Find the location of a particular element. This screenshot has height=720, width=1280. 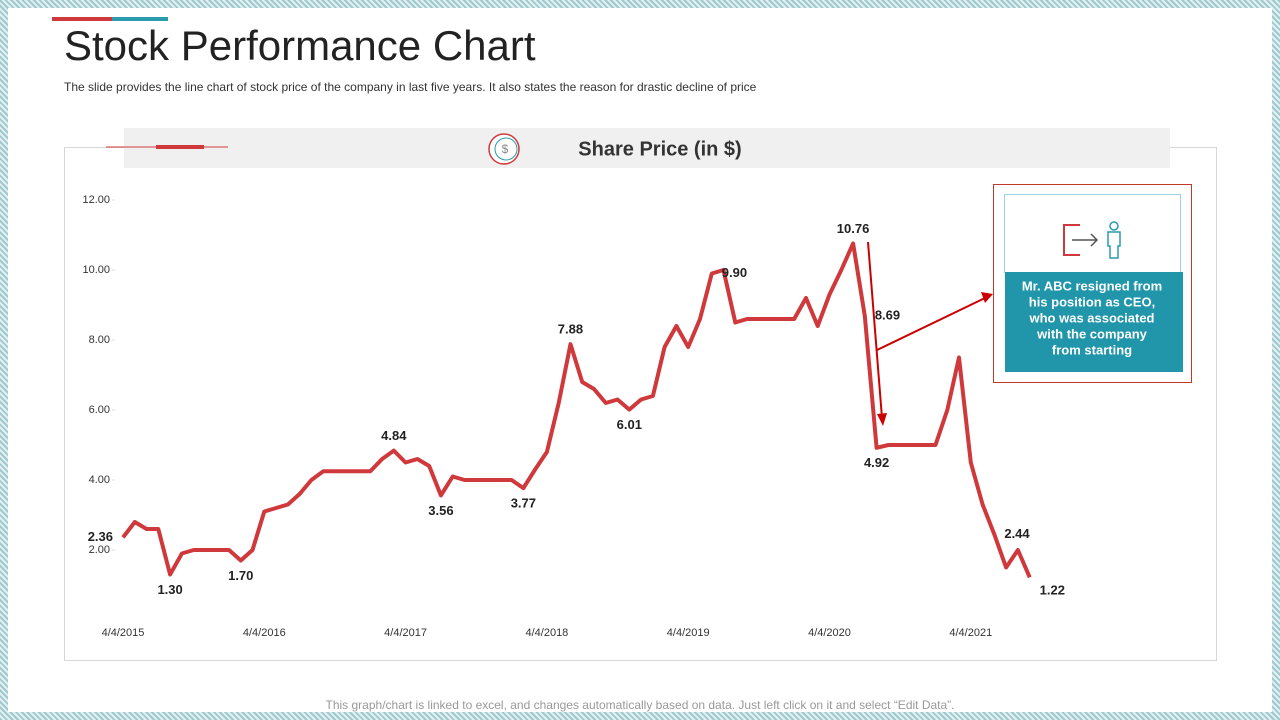

chart-header is located at coordinates (647, 148).